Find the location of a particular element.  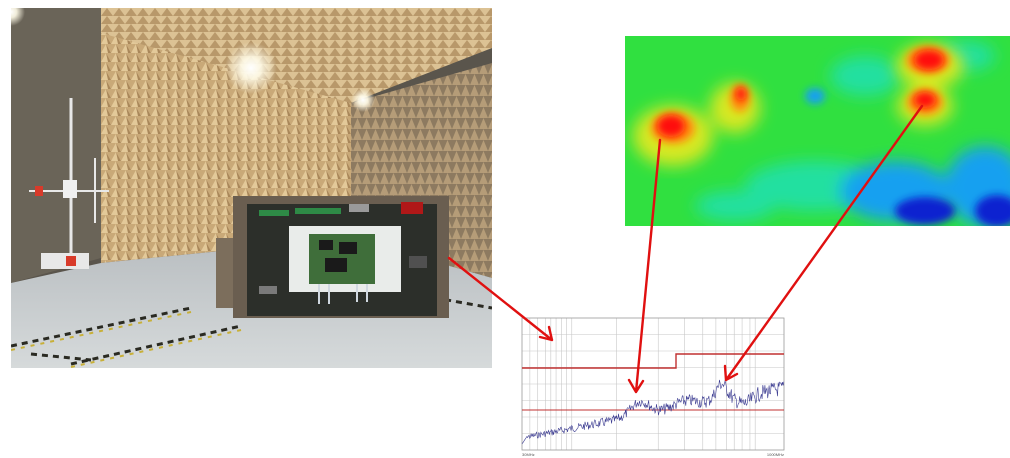

ceiling-absorbers is located at coordinates (296, 55).